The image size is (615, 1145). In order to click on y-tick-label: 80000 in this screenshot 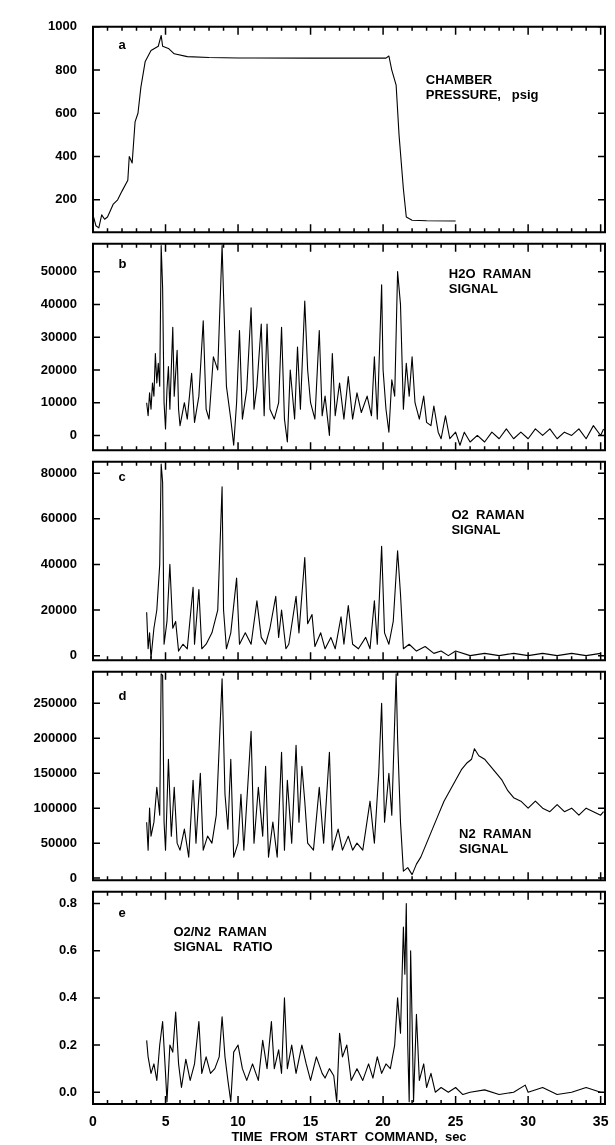, I will do `click(58, 472)`.